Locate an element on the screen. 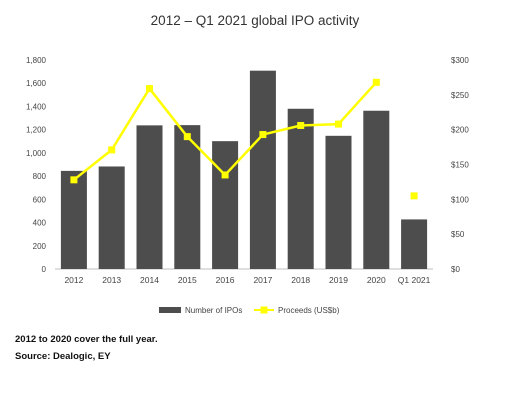  legend-label-ipos: Number of IPOs is located at coordinates (213, 310).